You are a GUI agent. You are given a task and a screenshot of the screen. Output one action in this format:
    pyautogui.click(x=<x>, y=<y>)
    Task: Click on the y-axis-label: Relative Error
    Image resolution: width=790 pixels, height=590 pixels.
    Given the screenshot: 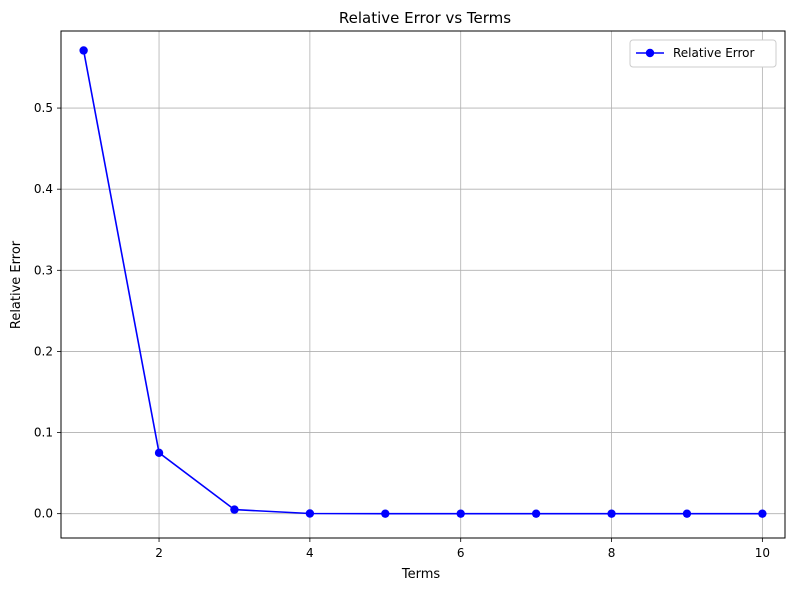 What is the action you would take?
    pyautogui.click(x=16, y=284)
    